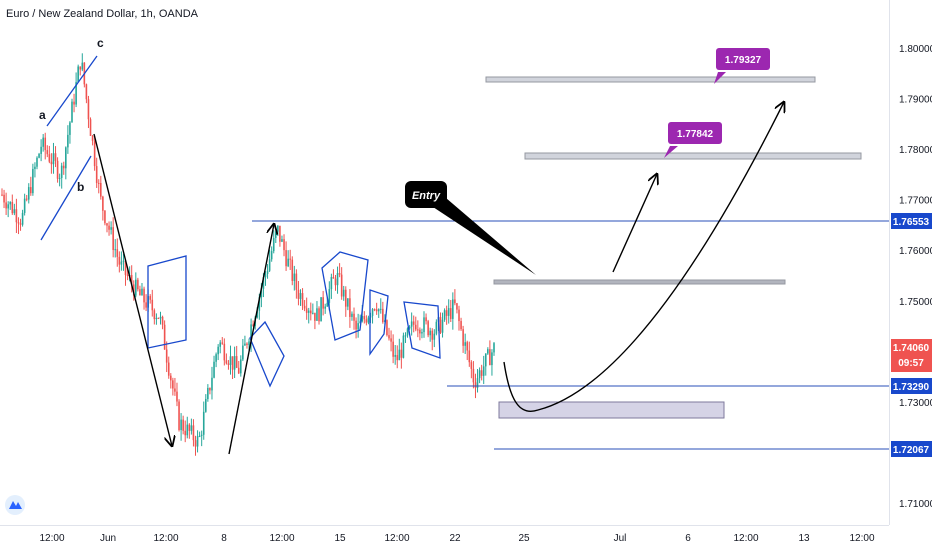 The width and height of the screenshot is (932, 550). I want to click on price-tick-label: 1.80000, so click(915, 49).